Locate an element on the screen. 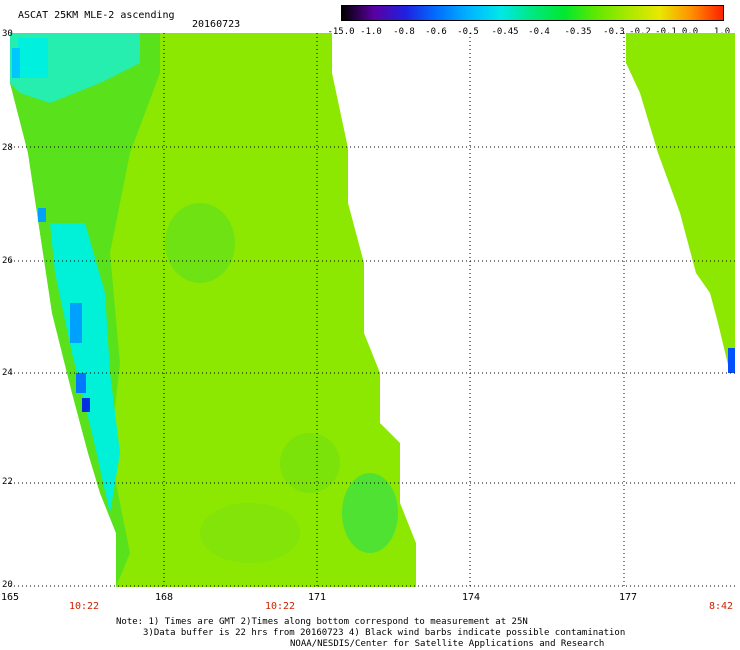 The height and width of the screenshot is (650, 740). color-scale-bar is located at coordinates (532, 13).